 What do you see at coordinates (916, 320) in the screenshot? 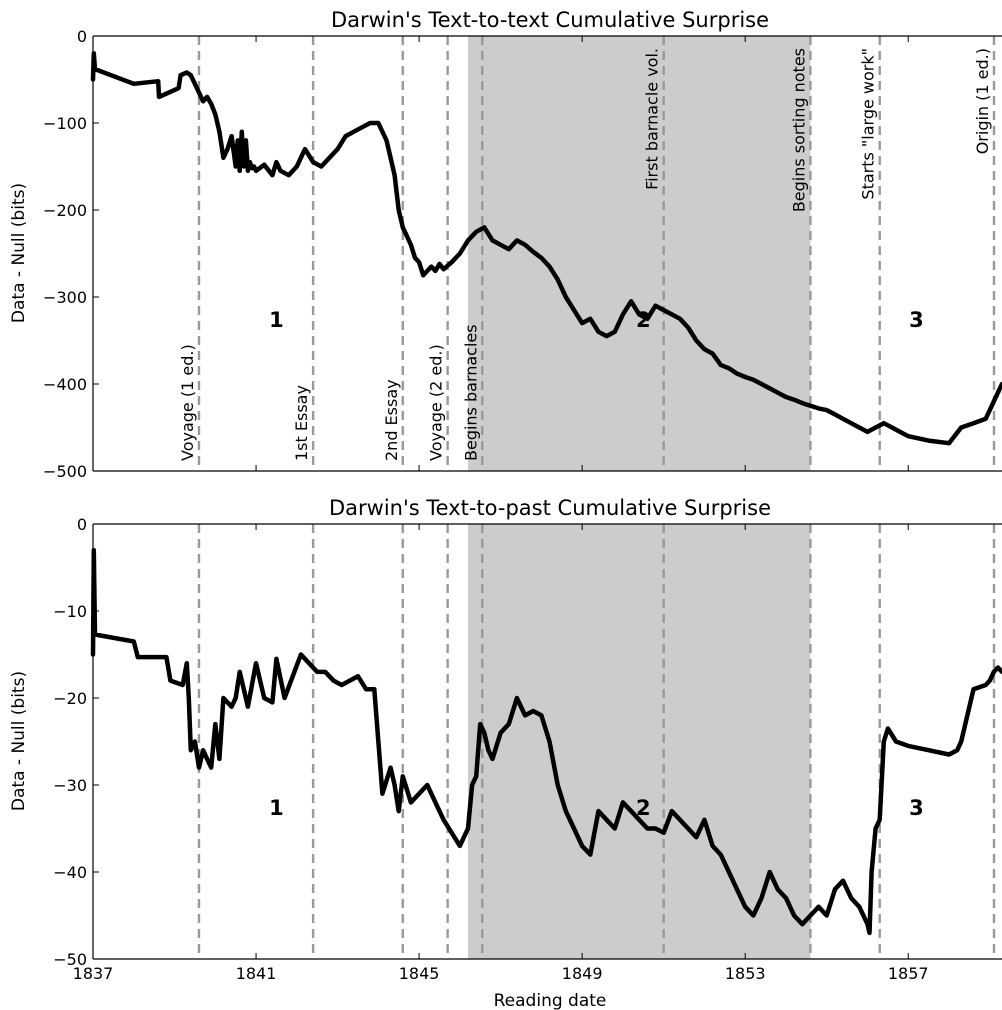
I see `top-period-label: 3` at bounding box center [916, 320].